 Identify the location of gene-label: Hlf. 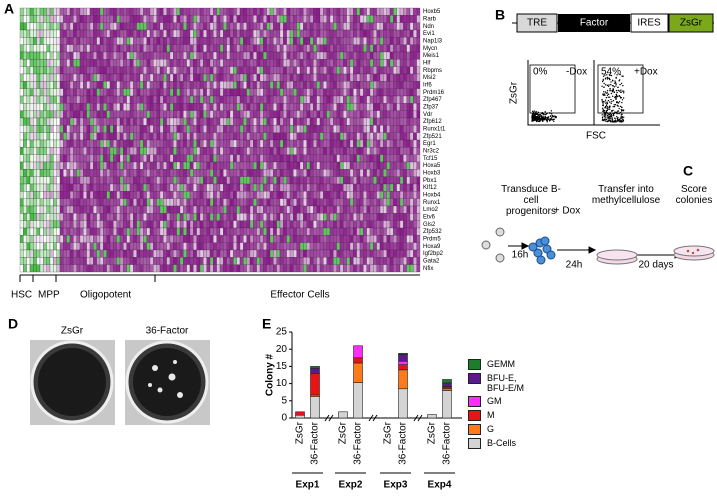
(427, 64).